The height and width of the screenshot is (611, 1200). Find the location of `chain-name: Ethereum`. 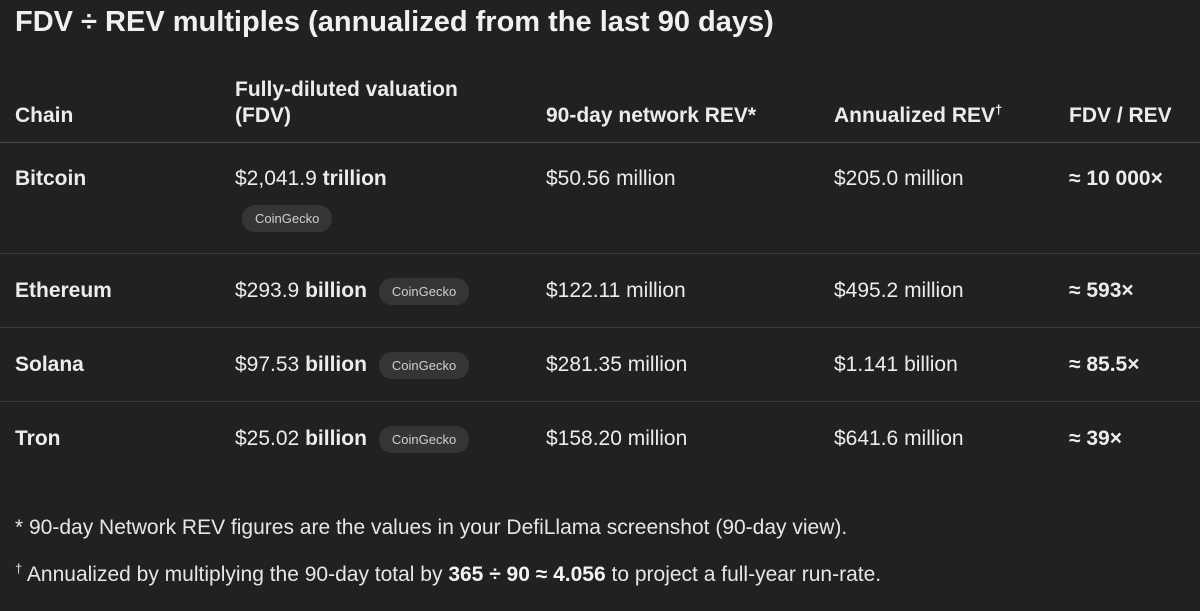

chain-name: Ethereum is located at coordinates (63, 290).